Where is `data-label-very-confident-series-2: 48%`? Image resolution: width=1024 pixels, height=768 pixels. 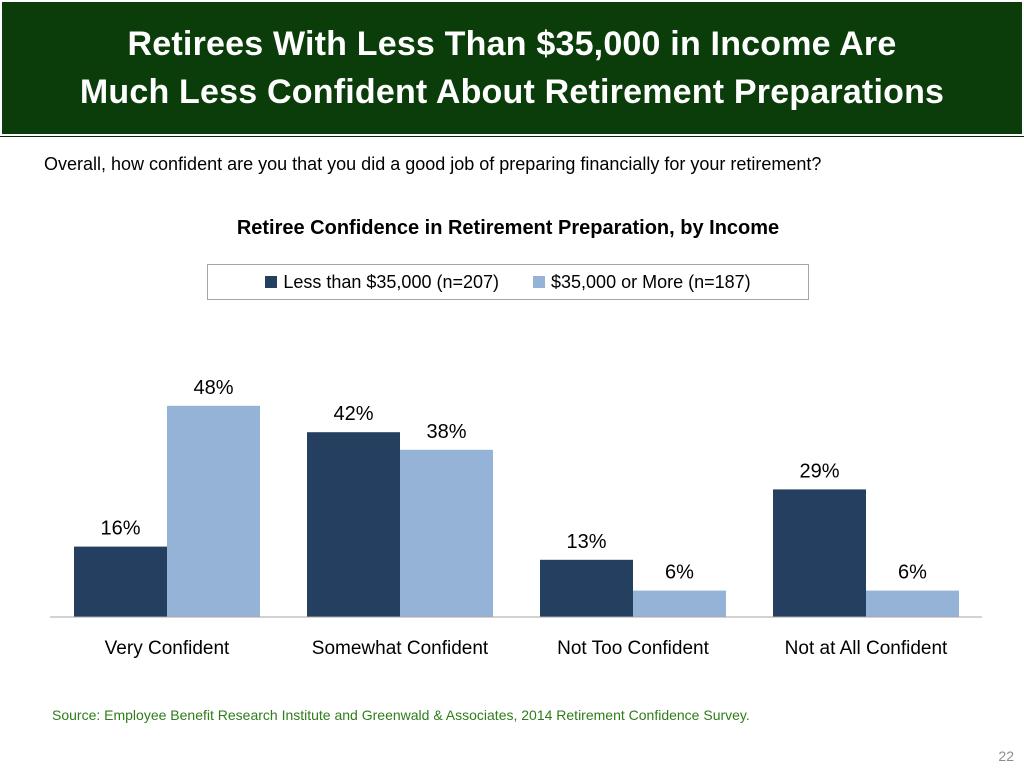
data-label-very-confident-series-2: 48% is located at coordinates (213, 388).